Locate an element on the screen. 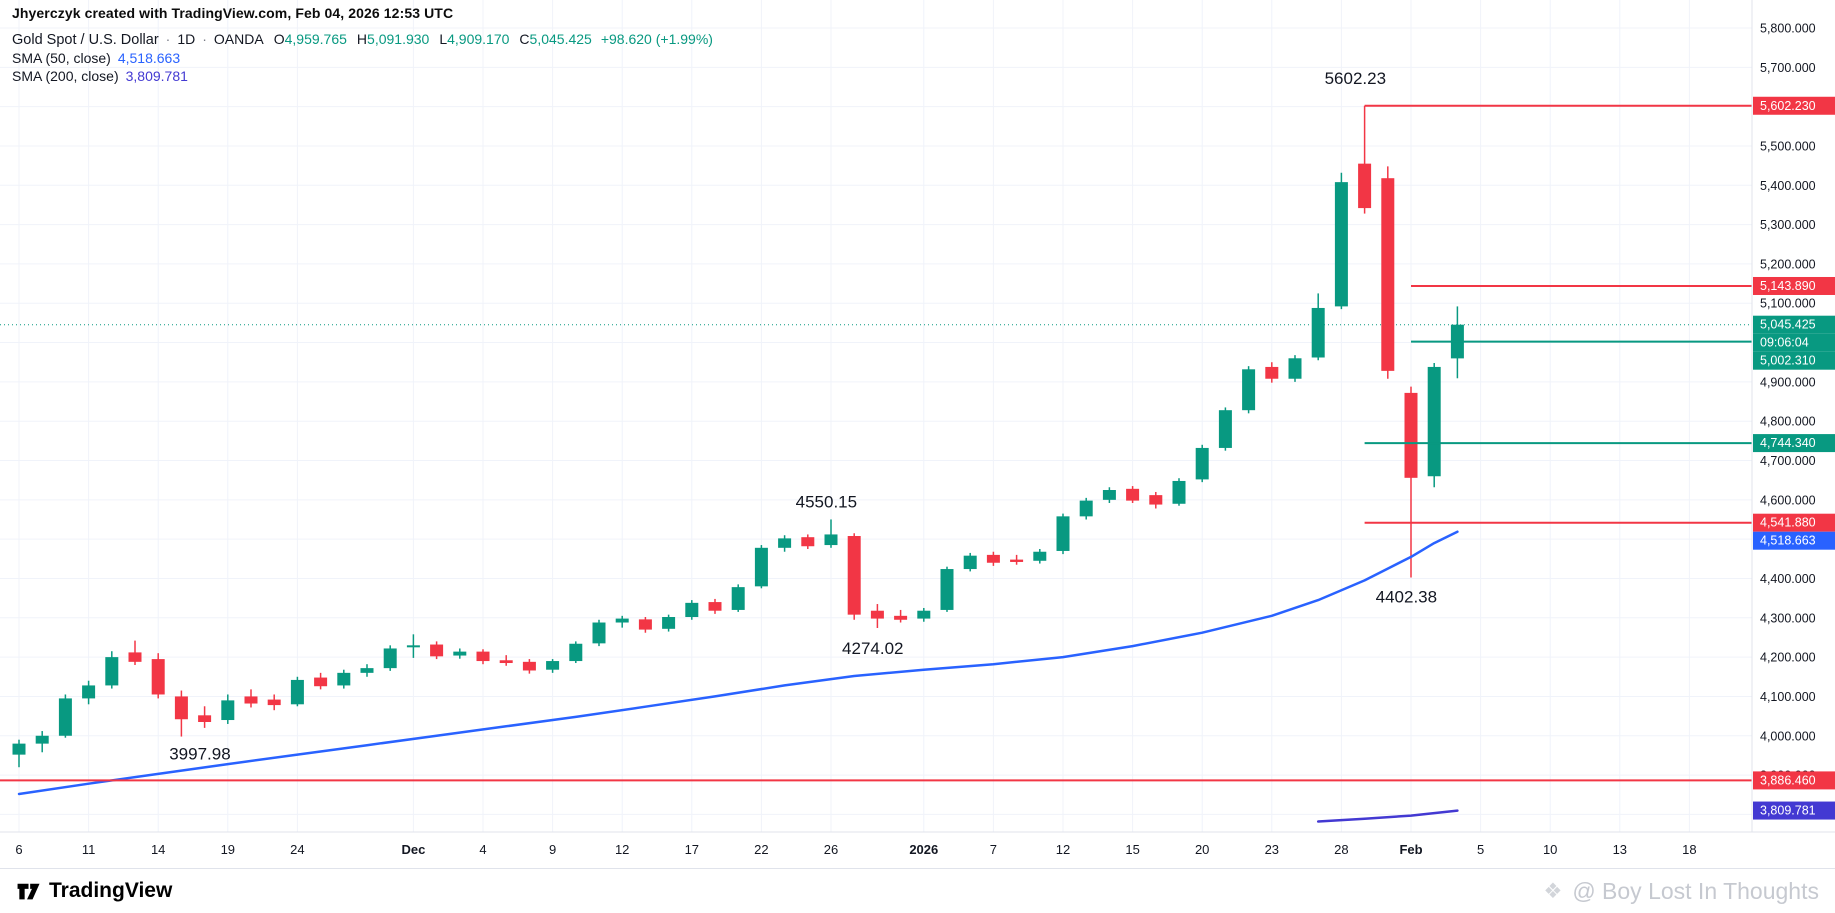 Image resolution: width=1835 pixels, height=913 pixels. price-tick-label: 5,200.000 is located at coordinates (1788, 264).